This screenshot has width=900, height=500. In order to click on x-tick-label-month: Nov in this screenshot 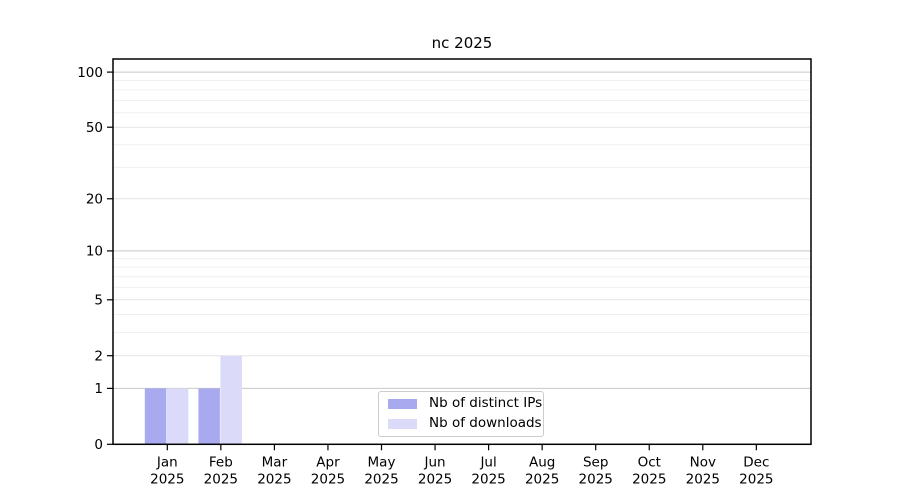, I will do `click(703, 462)`.